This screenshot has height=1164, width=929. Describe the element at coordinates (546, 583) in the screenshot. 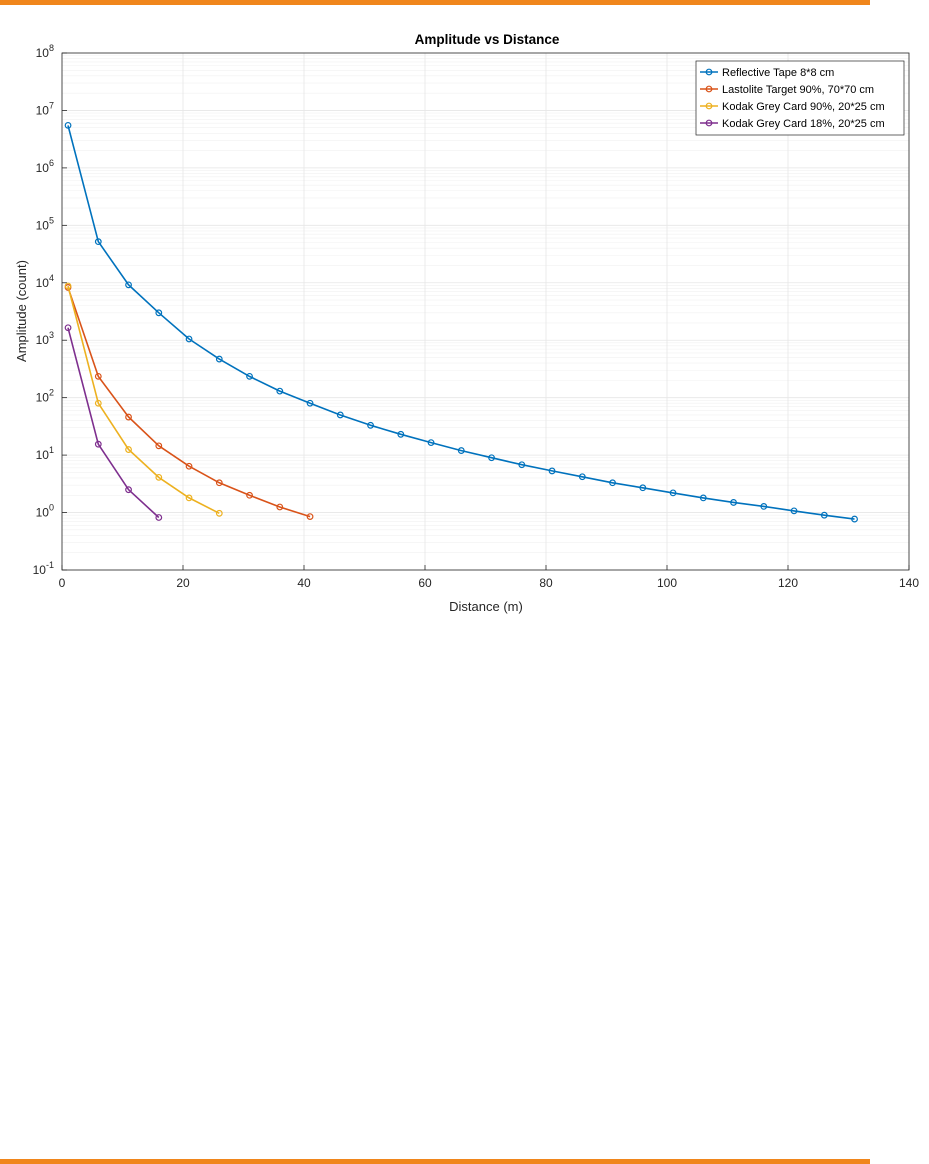

I see `x-tick-label: 80` at that location.